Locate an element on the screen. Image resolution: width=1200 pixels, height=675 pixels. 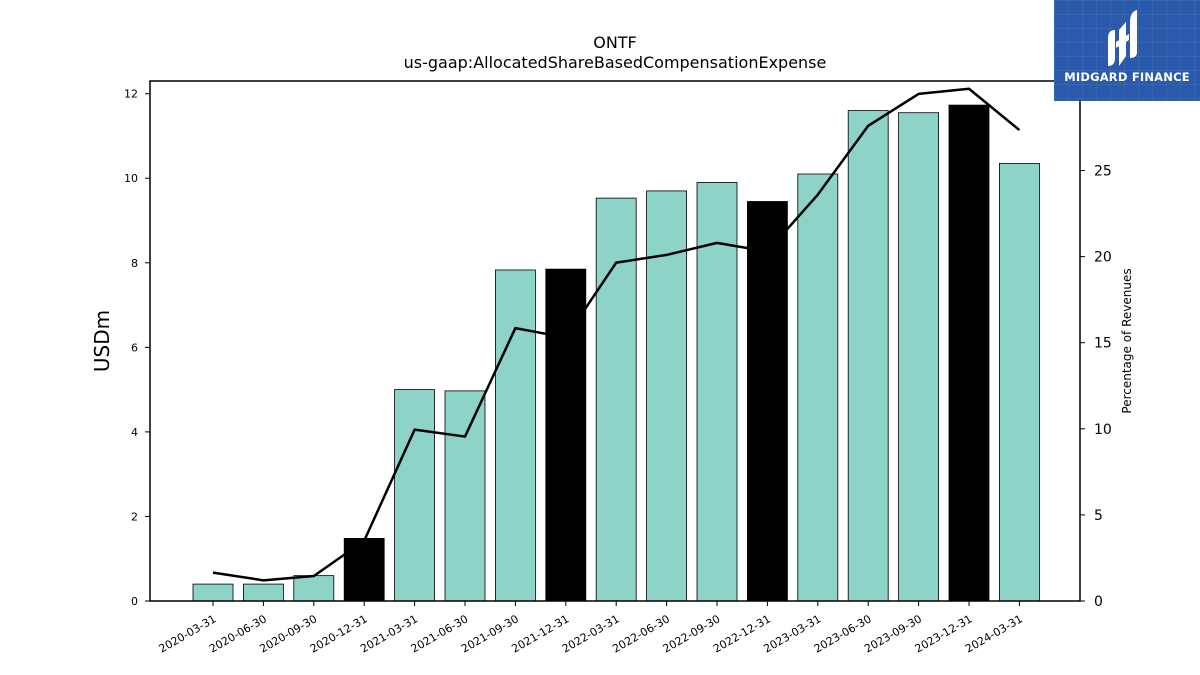
chart-title: ONTF is located at coordinates (615, 42).